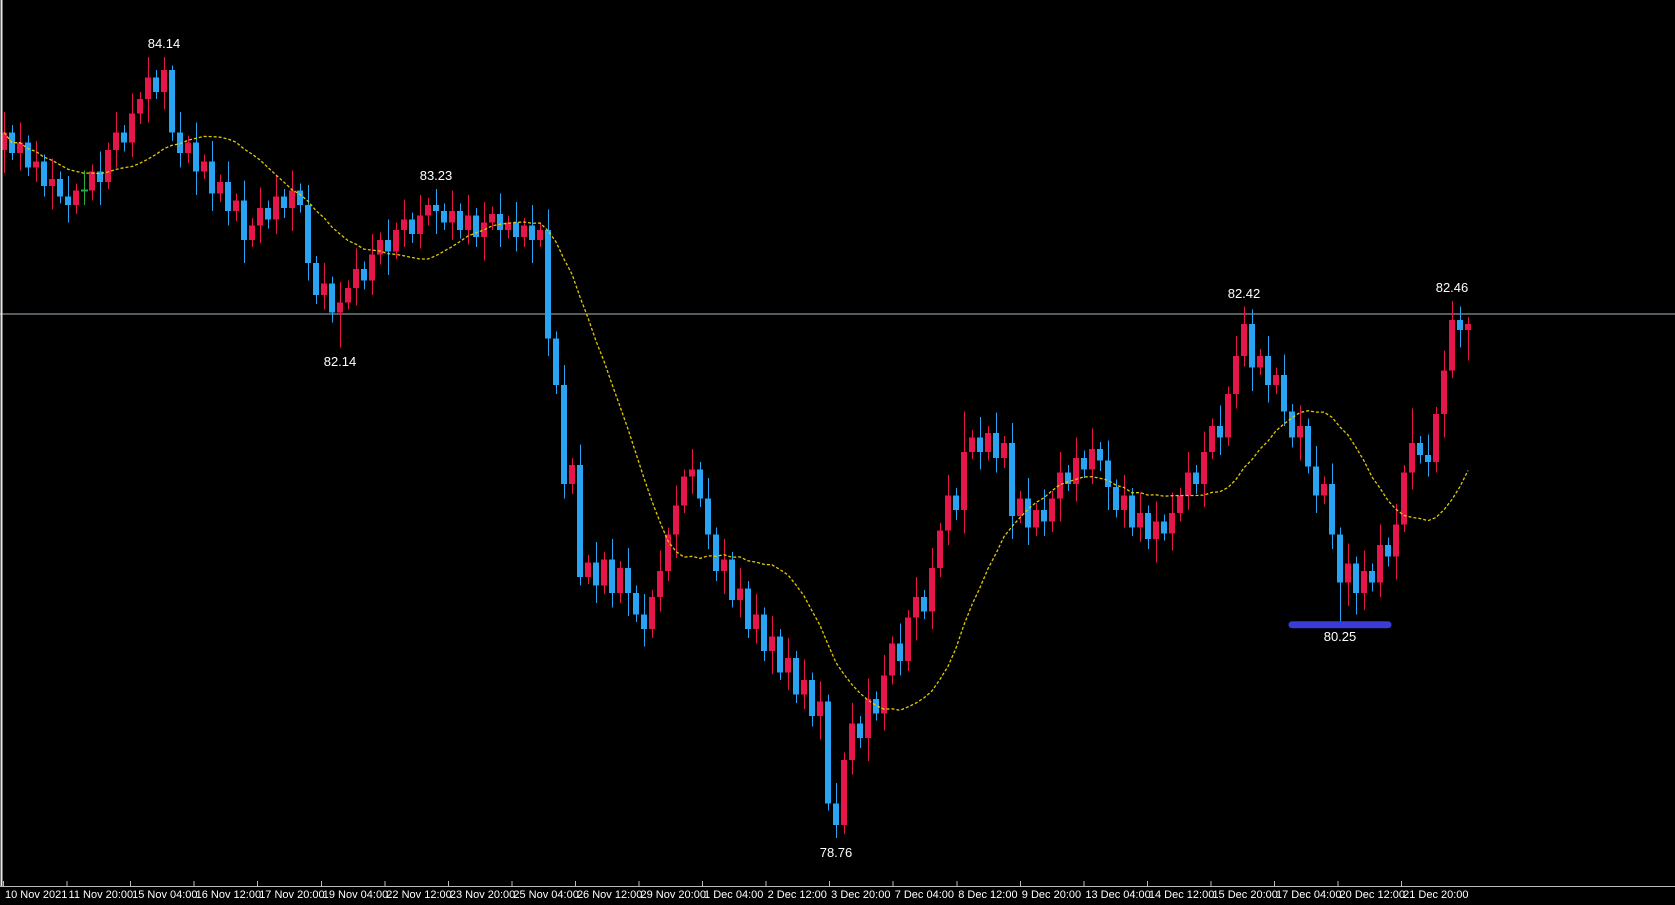 The height and width of the screenshot is (905, 1675). I want to click on time-axis-label: 13 Dec 04:00, so click(1118, 895).